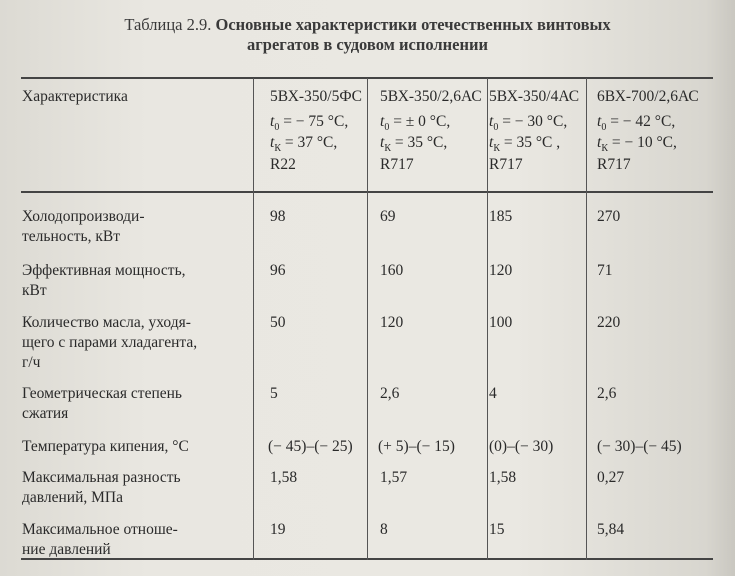 The width and height of the screenshot is (735, 576). What do you see at coordinates (101, 477) in the screenshot?
I see `row-label: Максимальная разность` at bounding box center [101, 477].